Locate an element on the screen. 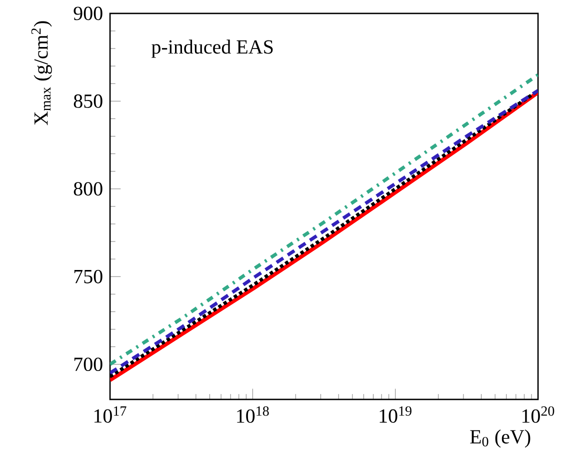  y-tick-label: 800 is located at coordinates (88, 189).